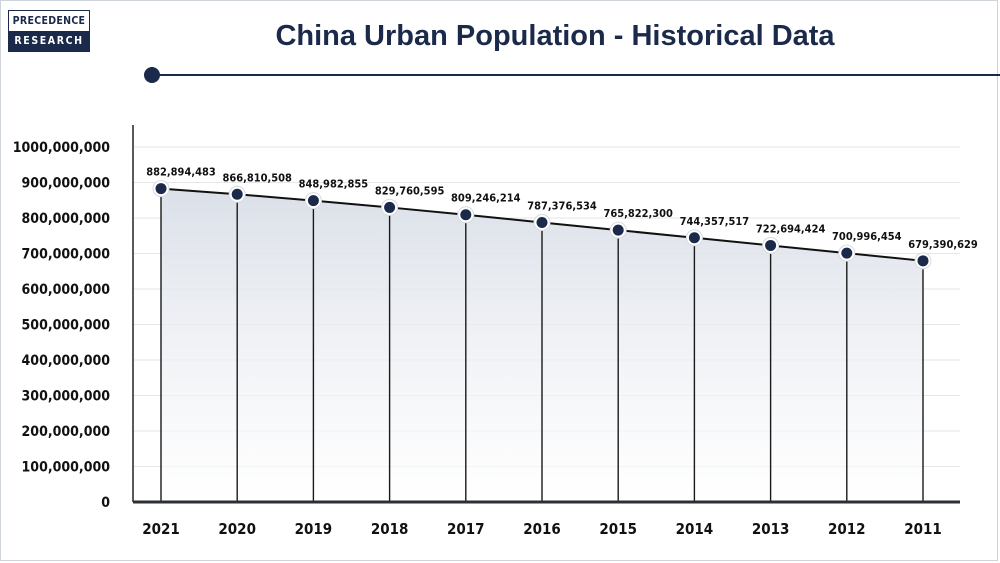  I want to click on data-label: 679,390,629, so click(943, 244).